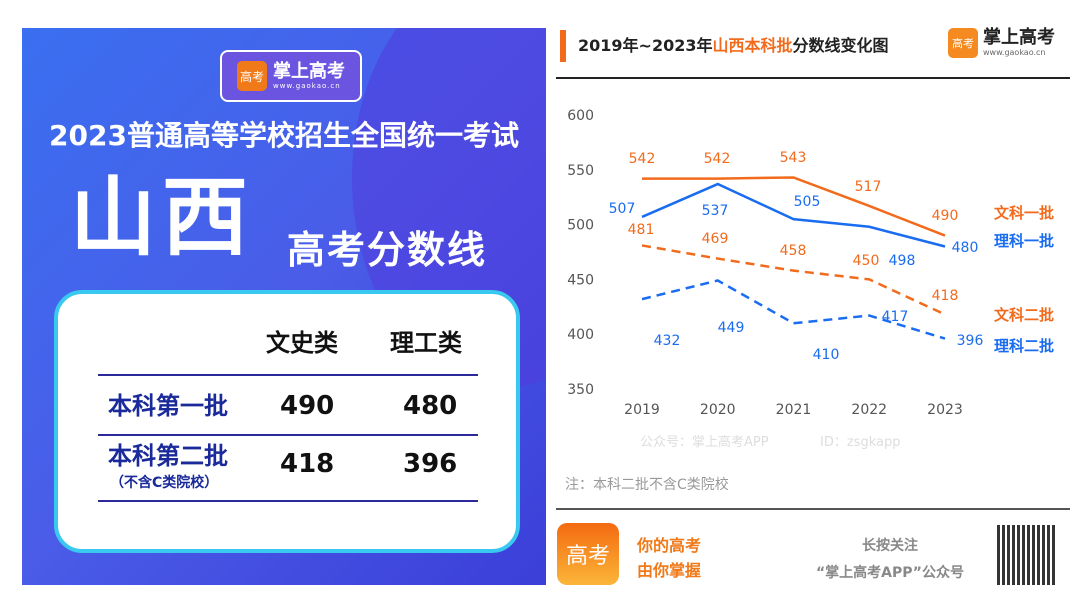 This screenshot has width=1080, height=608. I want to click on series-line-文科二批, so click(793, 280).